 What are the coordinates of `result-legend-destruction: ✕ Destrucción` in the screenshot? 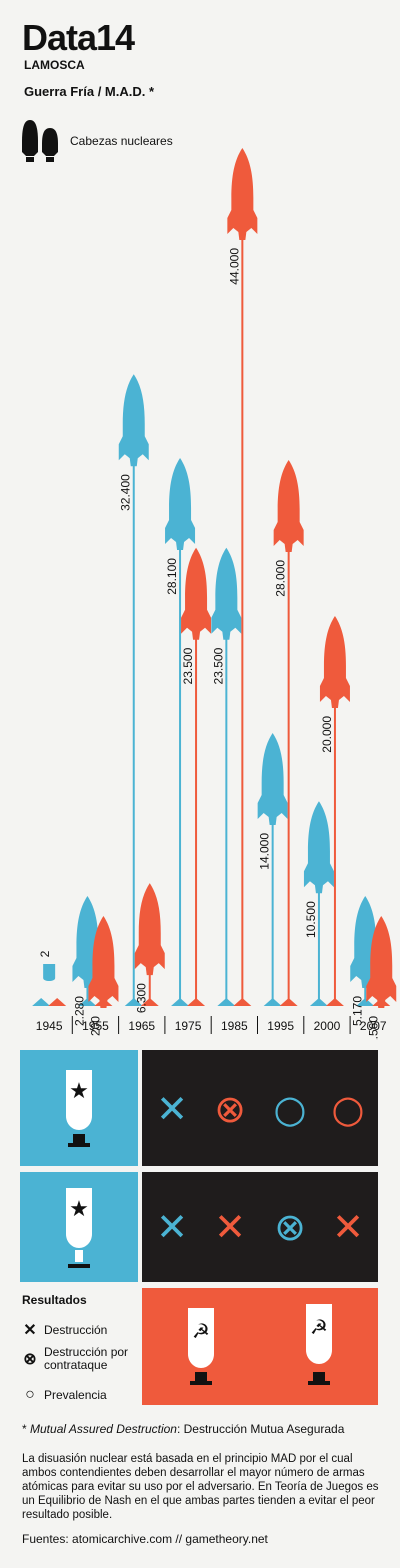 It's located at (65, 1330).